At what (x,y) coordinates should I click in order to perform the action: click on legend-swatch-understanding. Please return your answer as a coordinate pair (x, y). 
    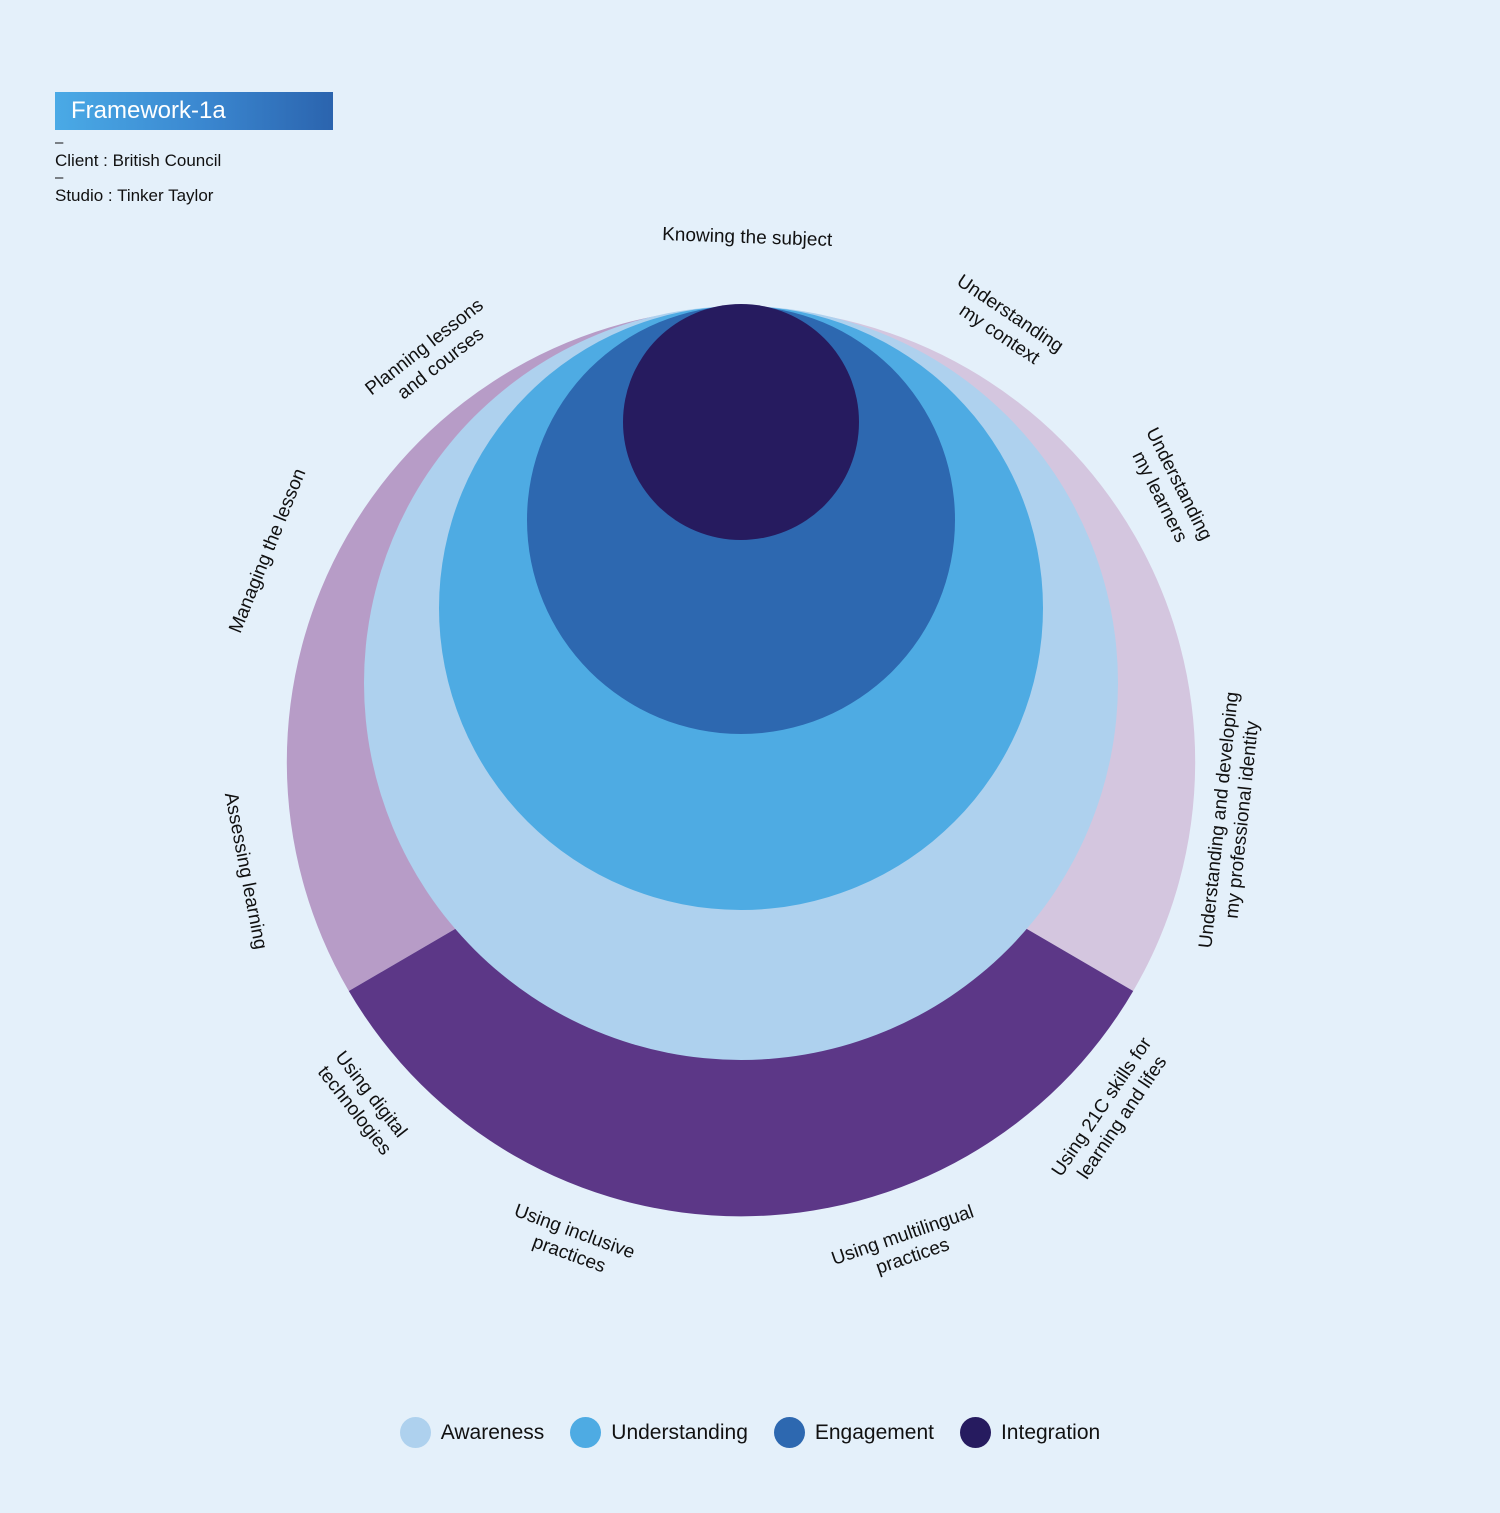
    Looking at the image, I should click on (586, 1432).